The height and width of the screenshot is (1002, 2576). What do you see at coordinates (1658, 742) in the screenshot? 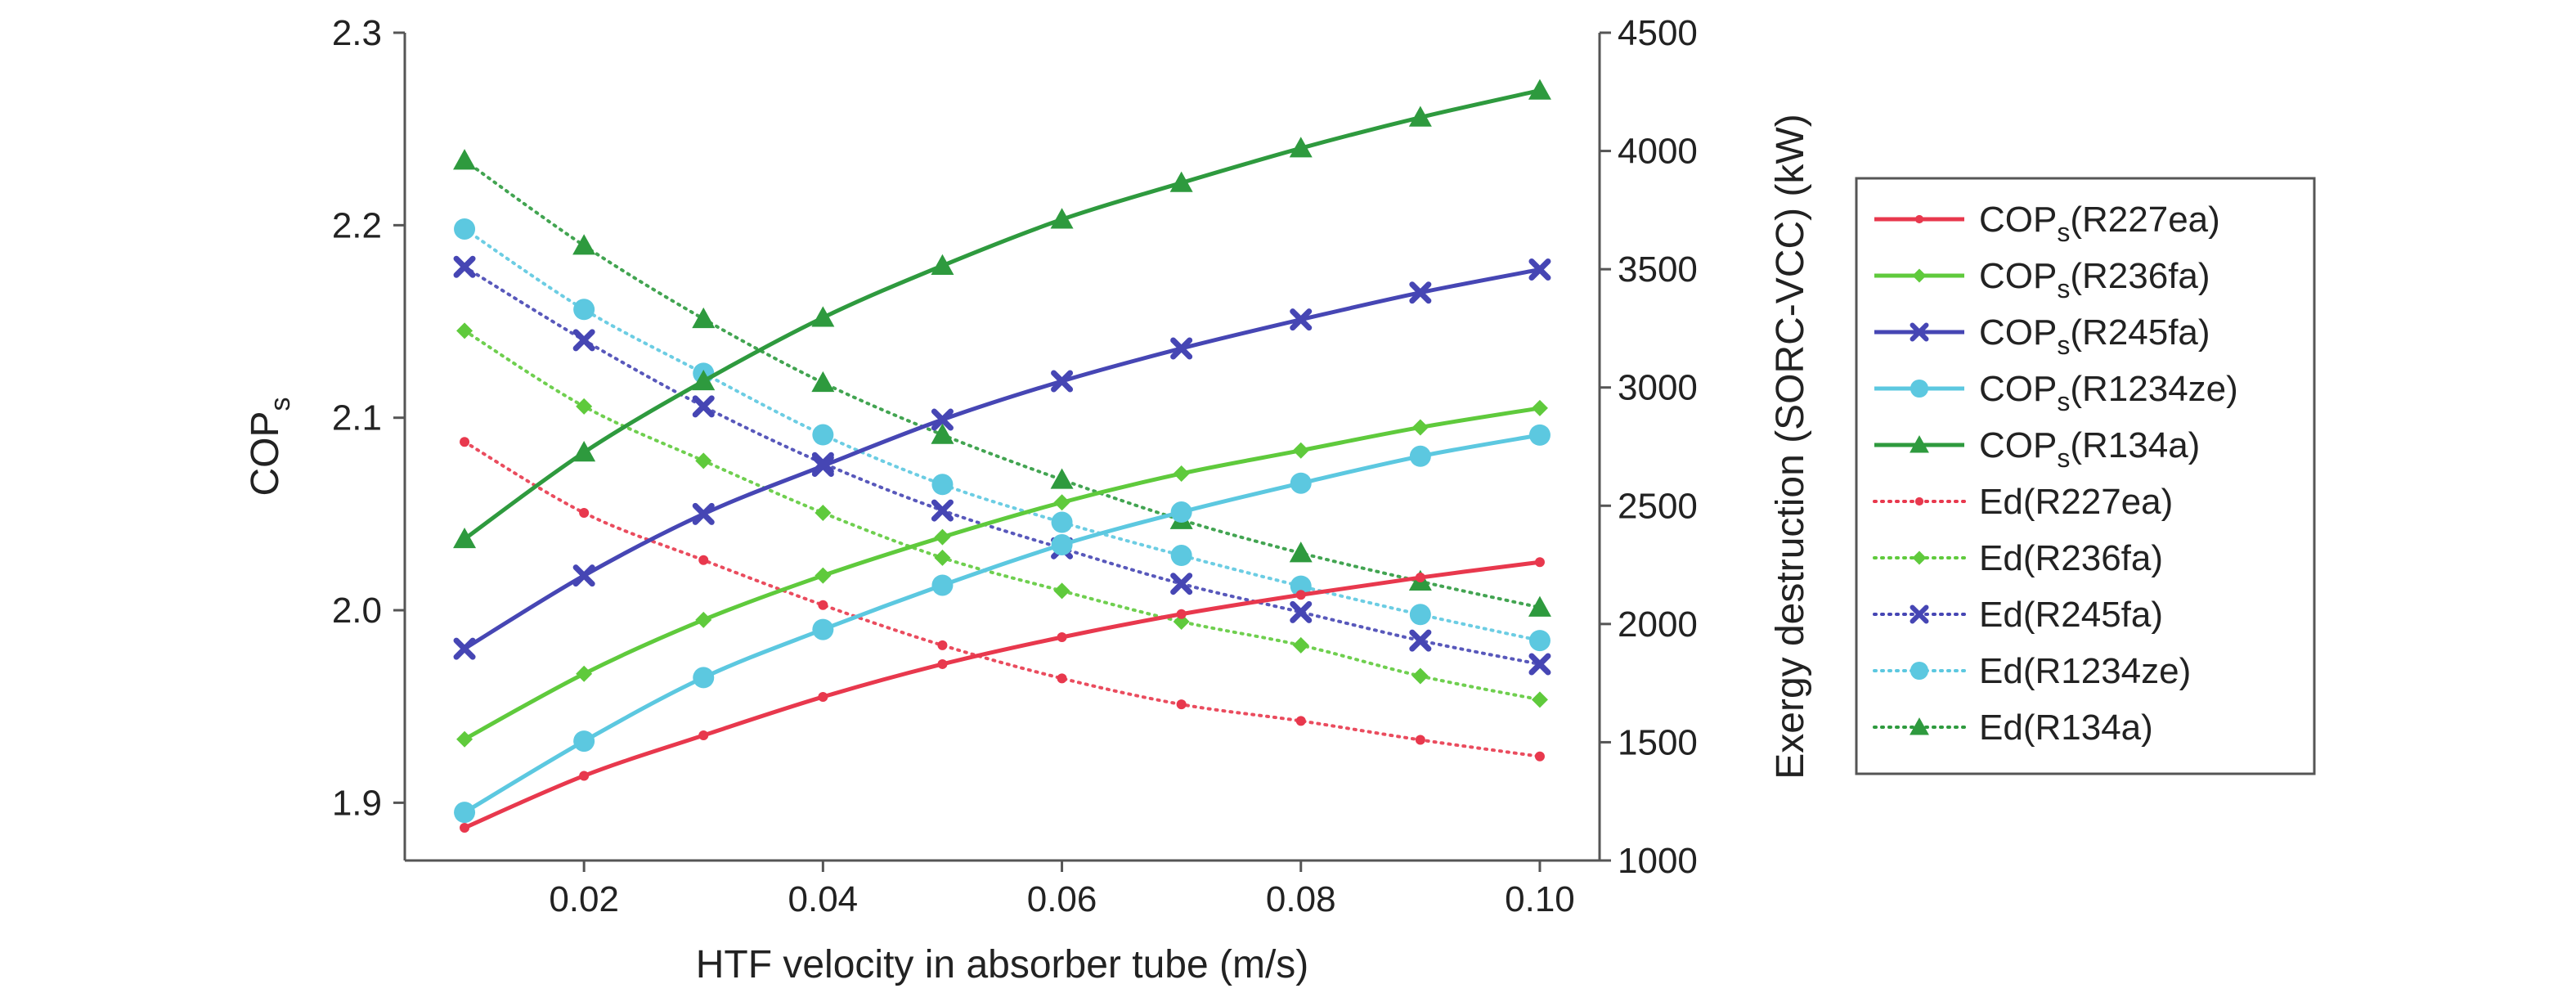
I see `y-tick-label-right: 1500` at bounding box center [1658, 742].